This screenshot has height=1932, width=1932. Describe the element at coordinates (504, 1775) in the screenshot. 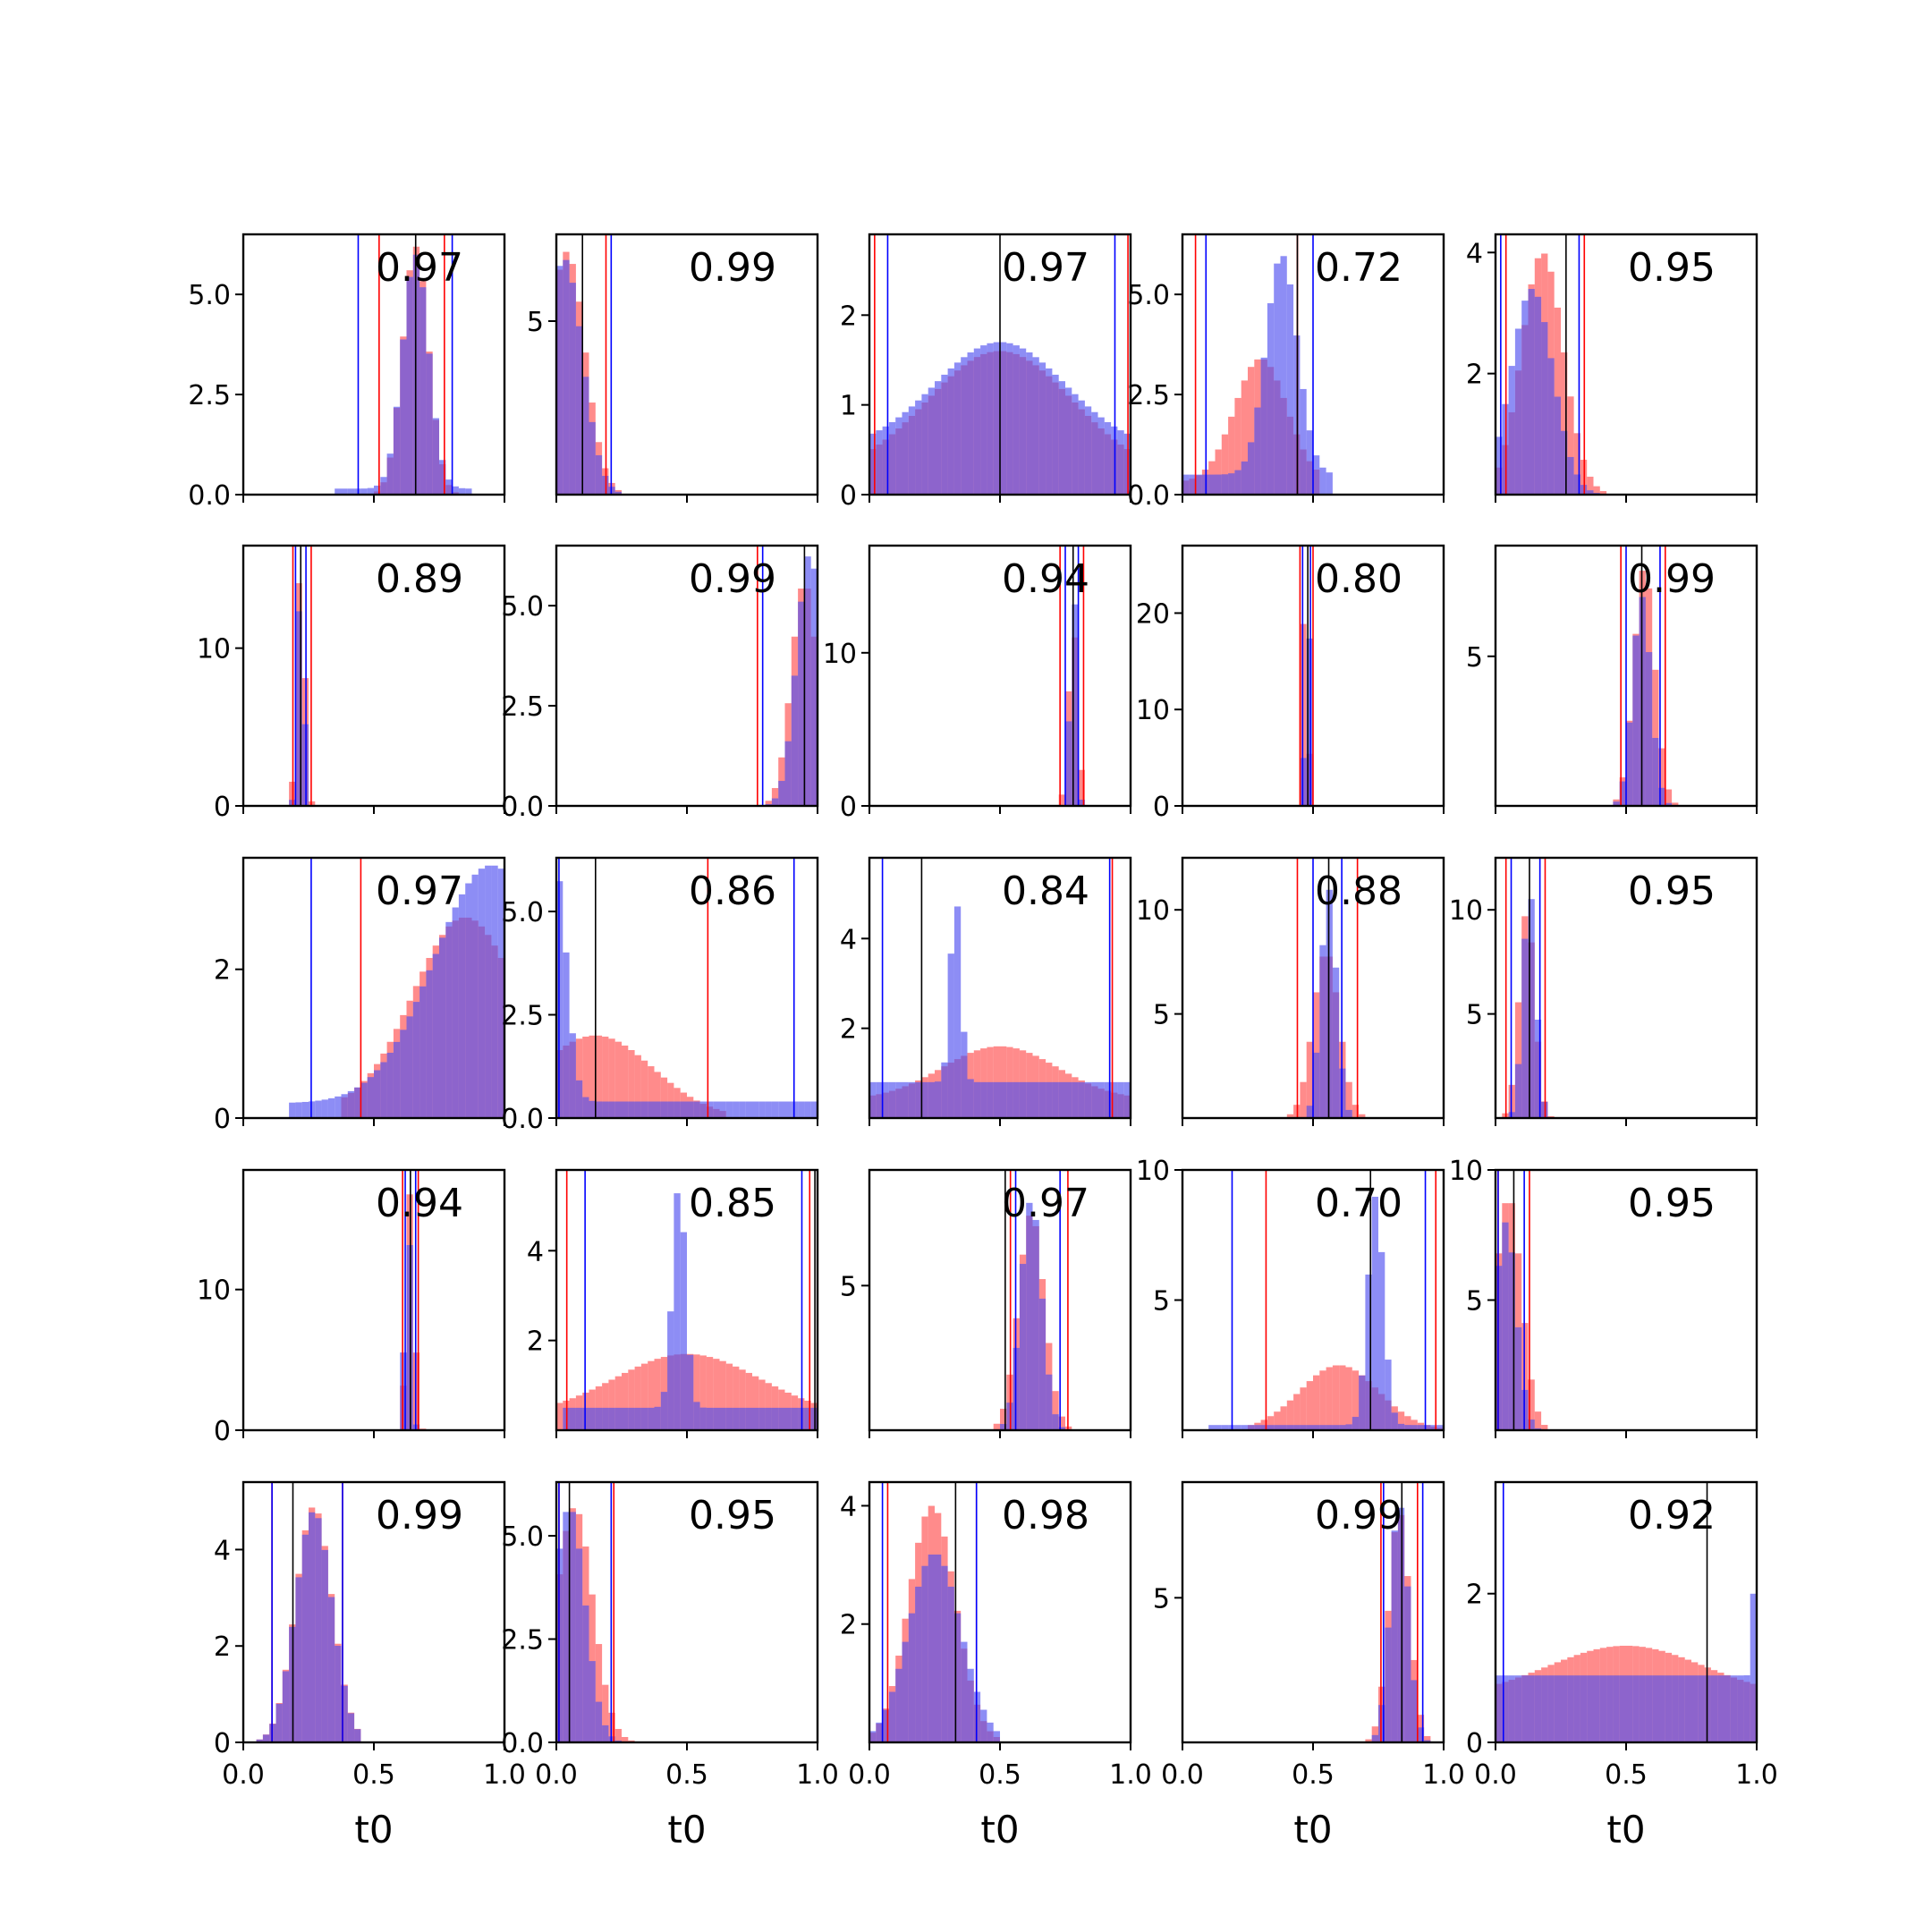

I see `x-tick-label: 1.0` at that location.